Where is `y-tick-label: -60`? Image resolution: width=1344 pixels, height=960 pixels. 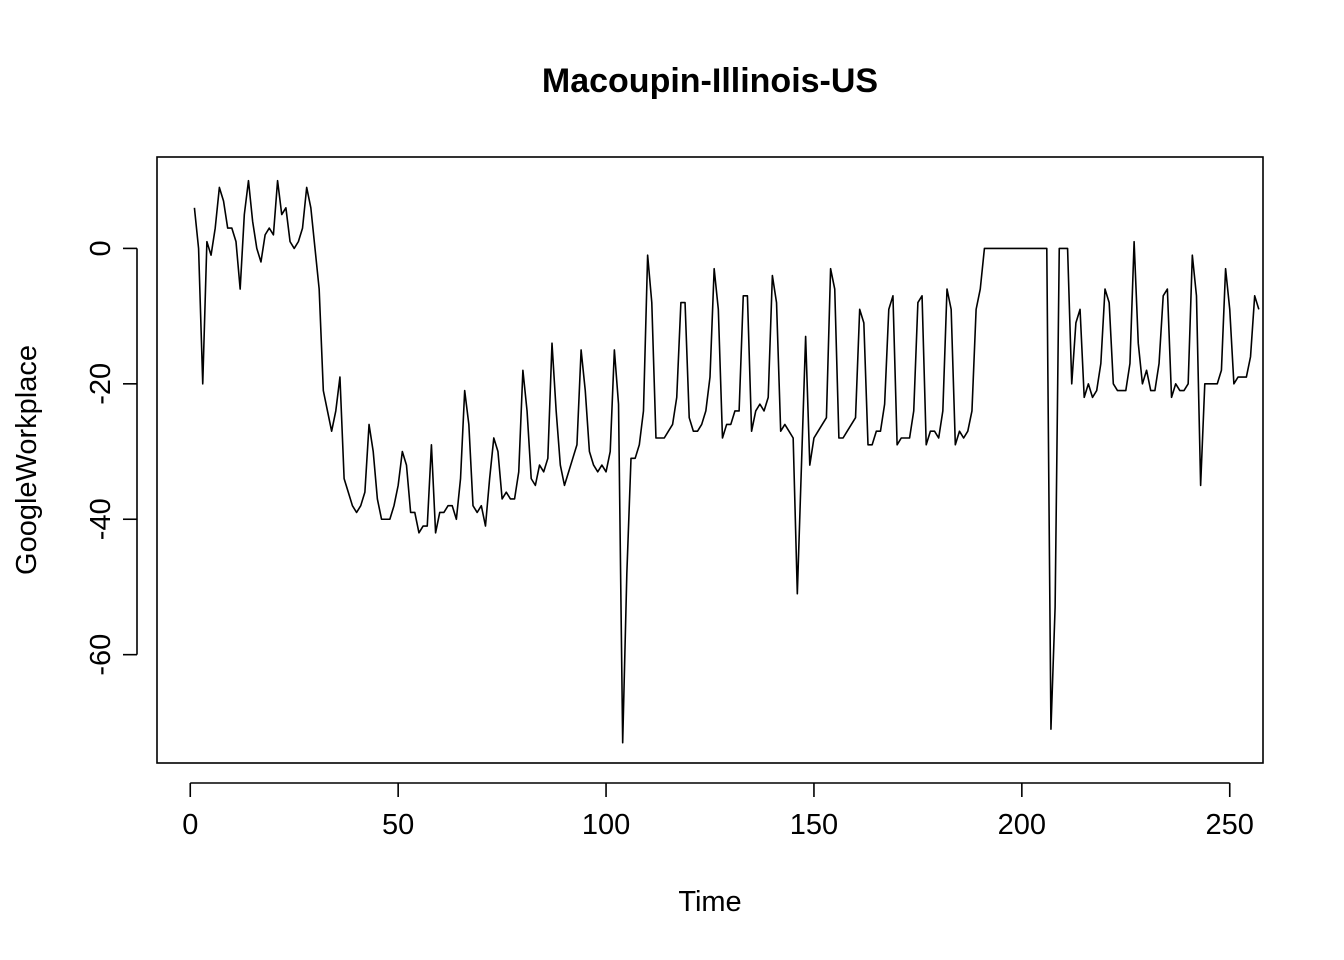
y-tick-label: -60 is located at coordinates (101, 655).